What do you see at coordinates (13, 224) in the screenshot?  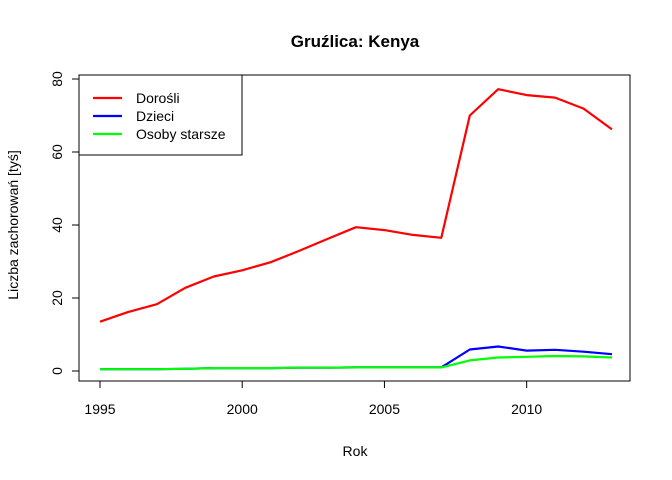 I see `y-axis-label: Liczba zachorowań [tyś]` at bounding box center [13, 224].